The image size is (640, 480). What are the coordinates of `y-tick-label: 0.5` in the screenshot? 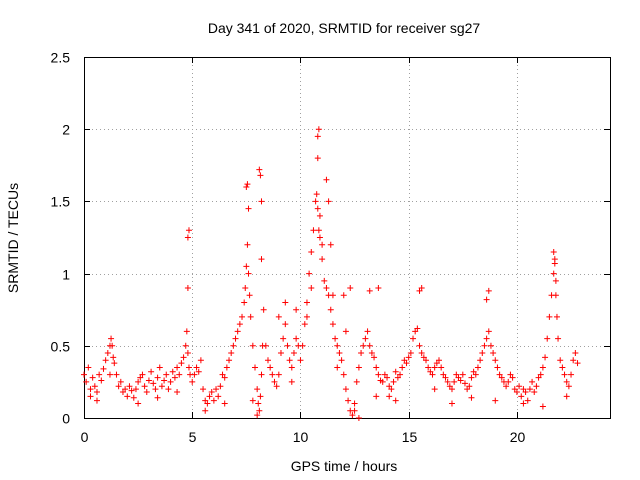 It's located at (61, 347).